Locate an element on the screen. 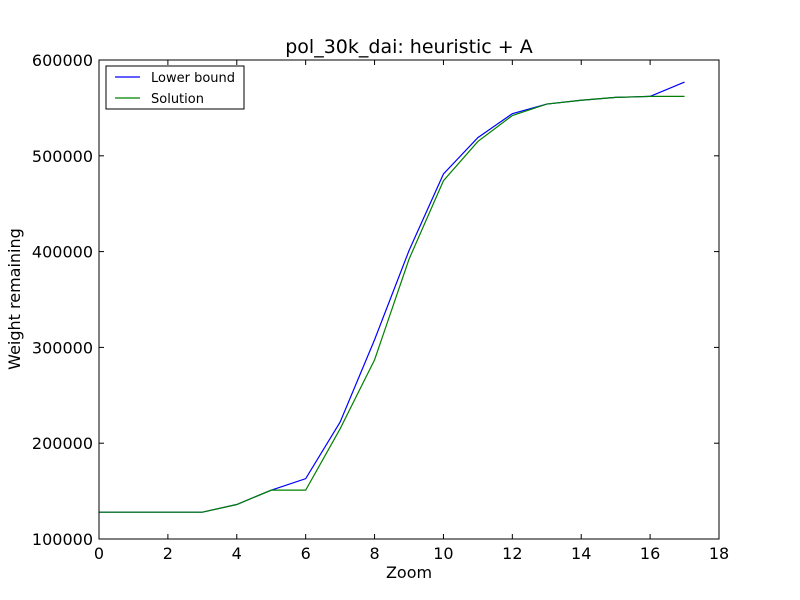  y-tick-label: 100000 is located at coordinates (62, 539).